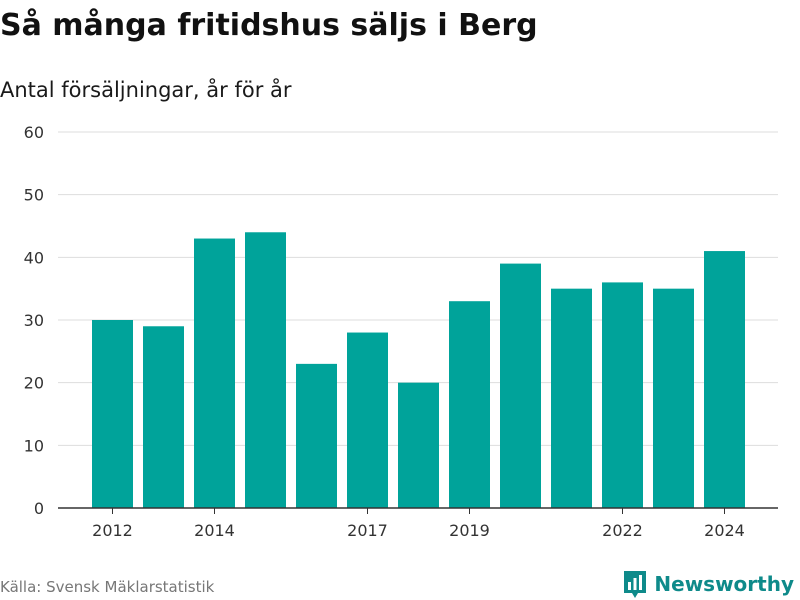 This screenshot has width=800, height=600. What do you see at coordinates (520, 385) in the screenshot?
I see `bar-2020` at bounding box center [520, 385].